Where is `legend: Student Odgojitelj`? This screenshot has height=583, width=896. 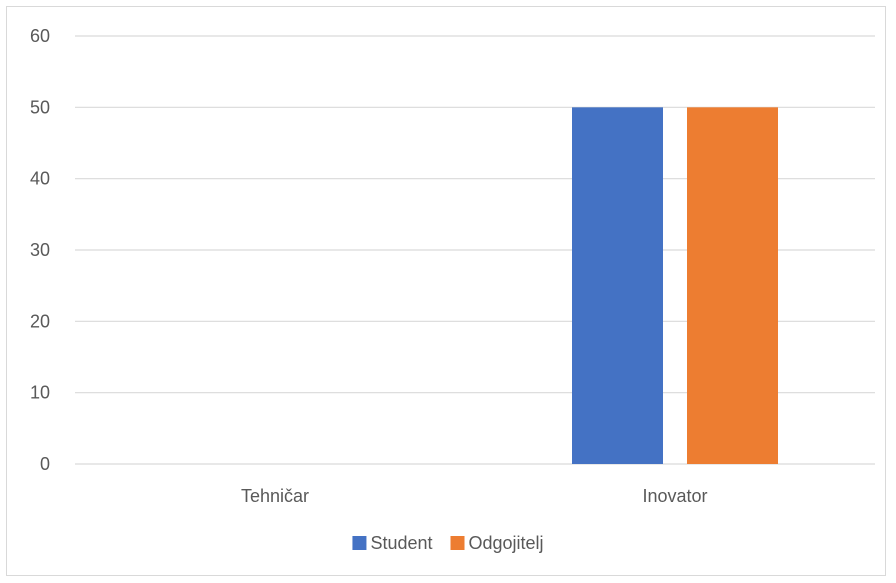
legend: Student Odgojitelj is located at coordinates (448, 543).